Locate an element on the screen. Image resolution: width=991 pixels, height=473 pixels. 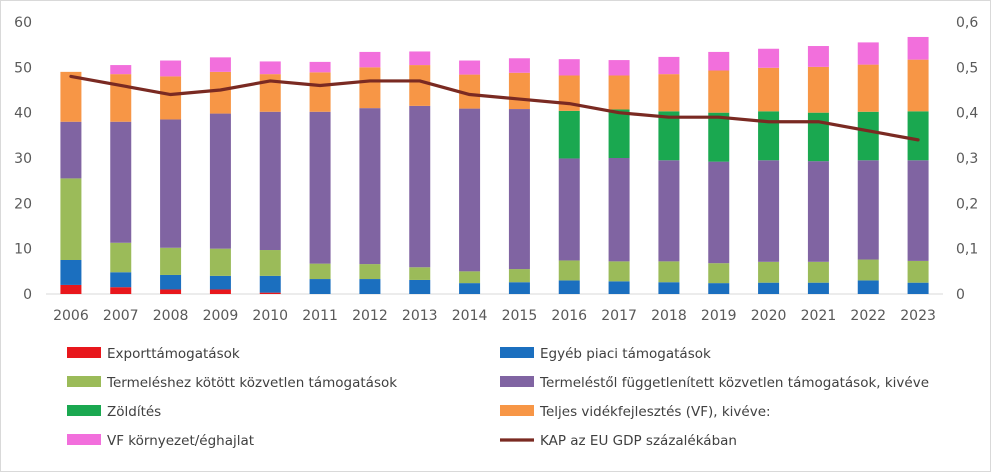
x-tick-label: 2007 is located at coordinates (121, 316).